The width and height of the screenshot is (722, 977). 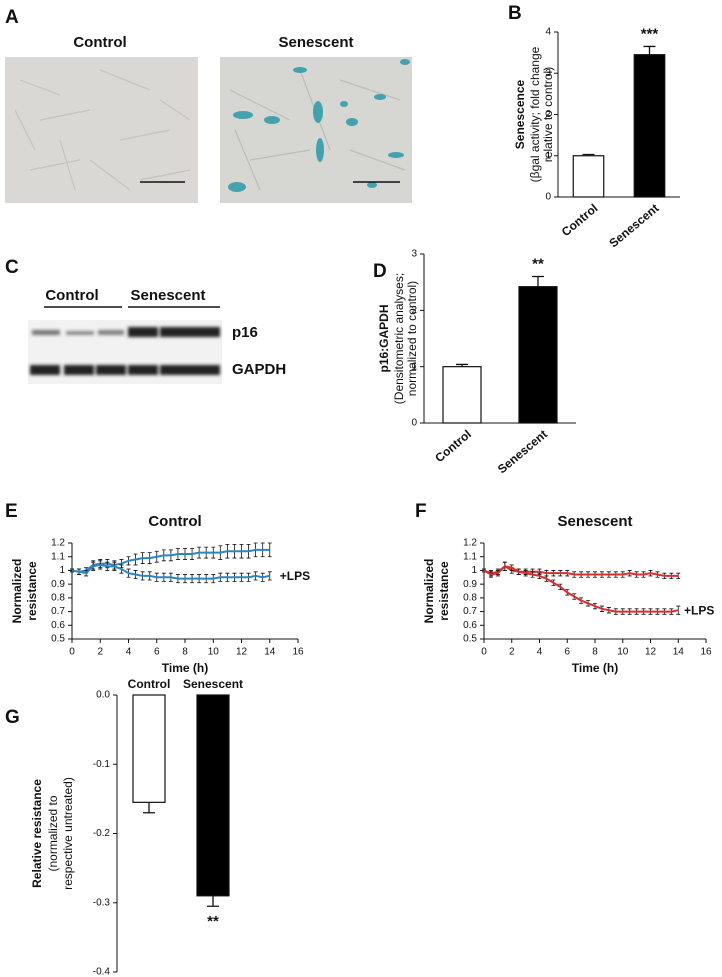 I want to click on image-title: Control, so click(x=99, y=42).